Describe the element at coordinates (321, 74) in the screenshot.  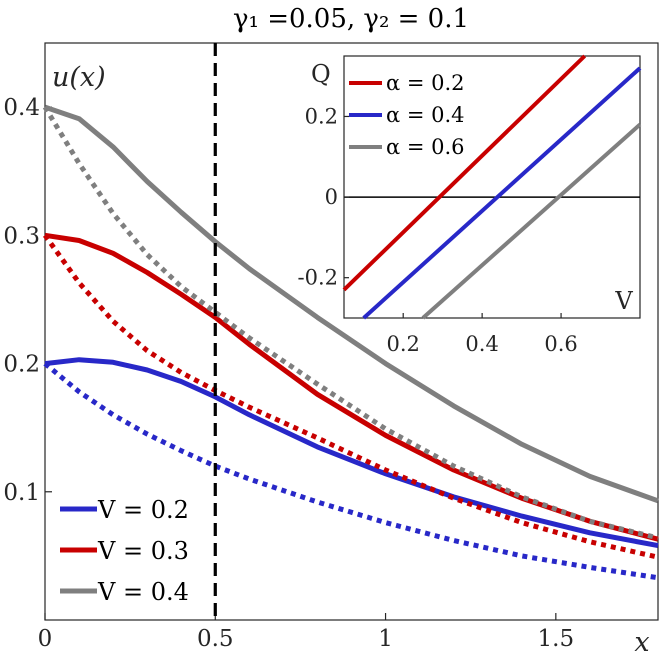
I see `inset-y-axis-label: Q` at that location.